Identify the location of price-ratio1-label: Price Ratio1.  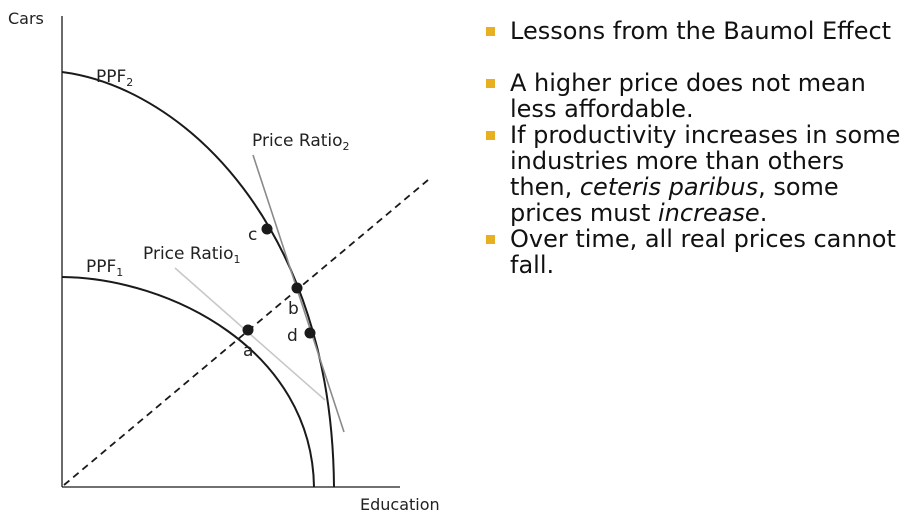
(192, 255).